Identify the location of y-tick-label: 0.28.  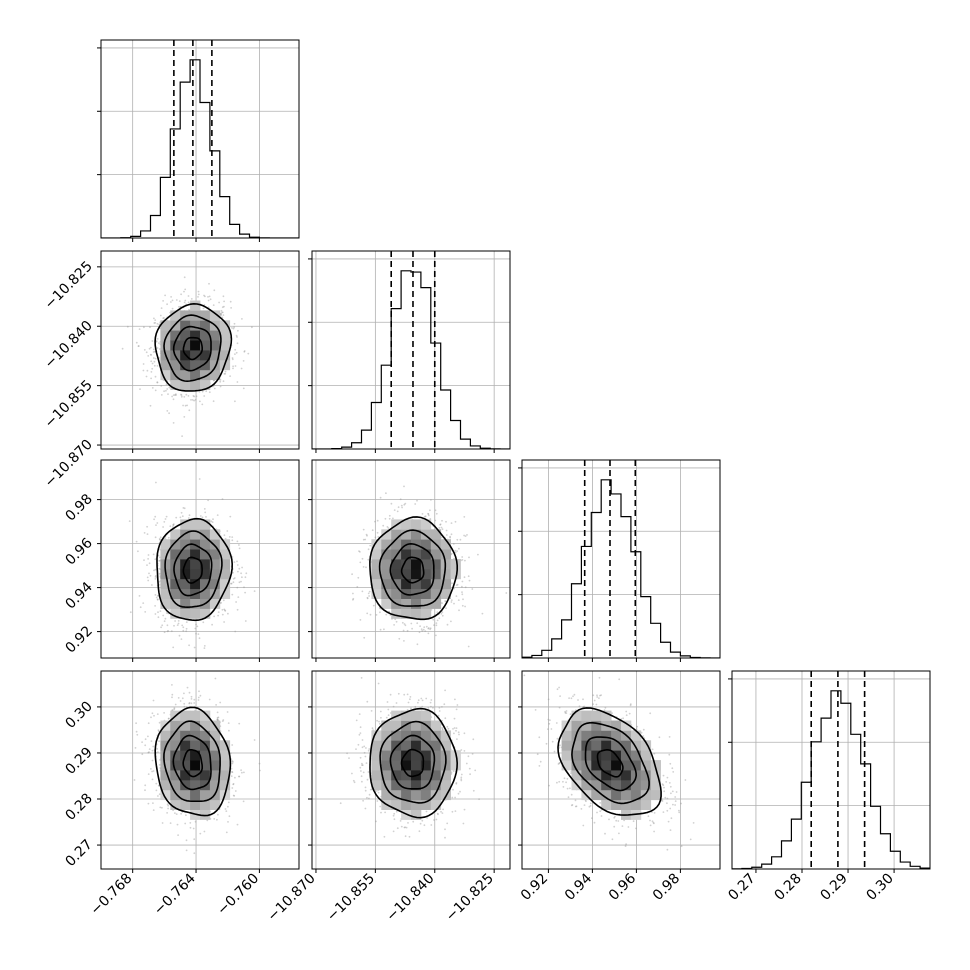
(78, 807).